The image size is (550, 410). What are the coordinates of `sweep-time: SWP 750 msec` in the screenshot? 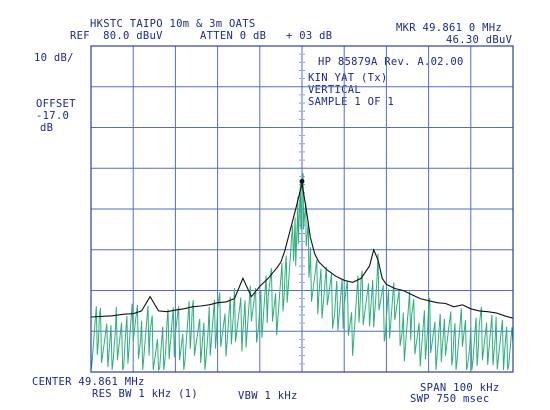 It's located at (450, 399).